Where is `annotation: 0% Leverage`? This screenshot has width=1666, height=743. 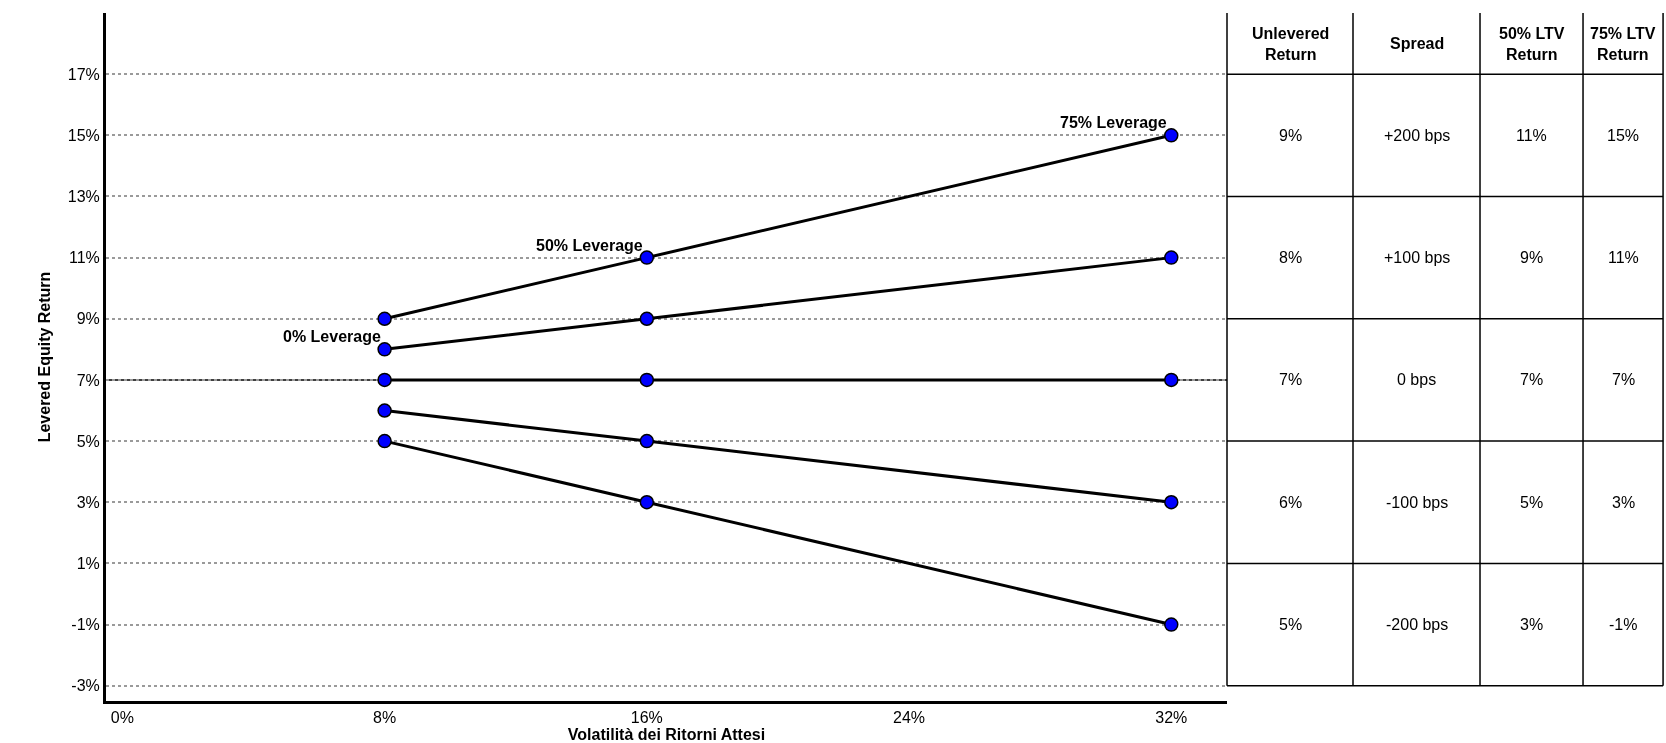
annotation: 0% Leverage is located at coordinates (332, 336).